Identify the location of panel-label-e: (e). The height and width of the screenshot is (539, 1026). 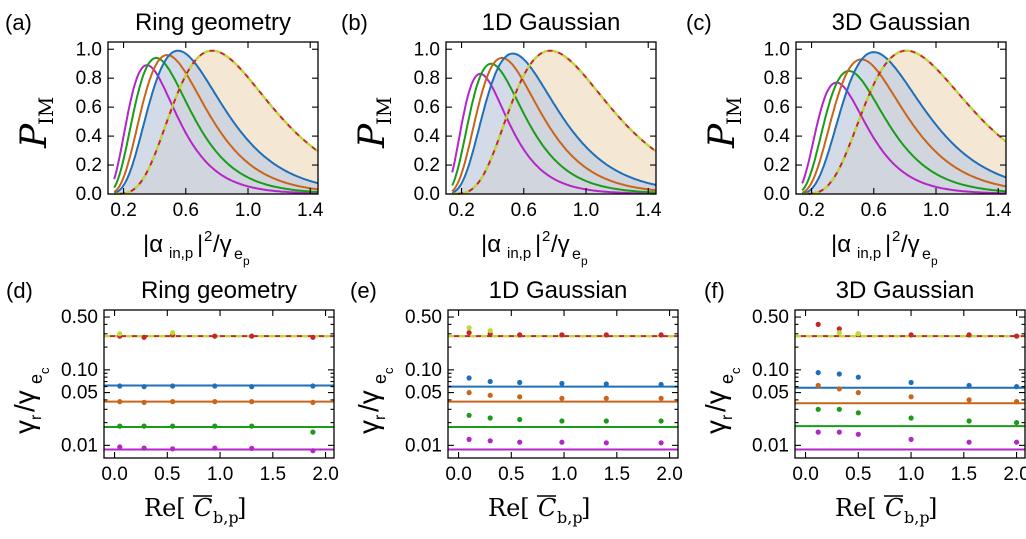
(363, 290).